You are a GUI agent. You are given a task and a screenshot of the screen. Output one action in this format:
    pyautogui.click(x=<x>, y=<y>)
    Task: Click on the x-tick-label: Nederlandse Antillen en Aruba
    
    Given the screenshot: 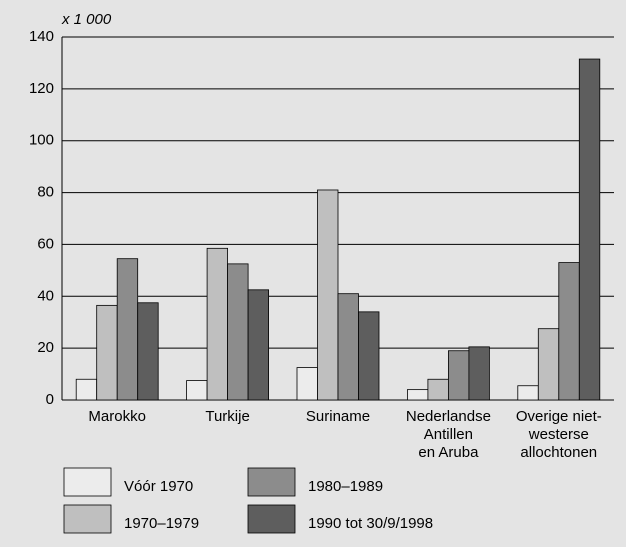 What is the action you would take?
    pyautogui.click(x=448, y=434)
    